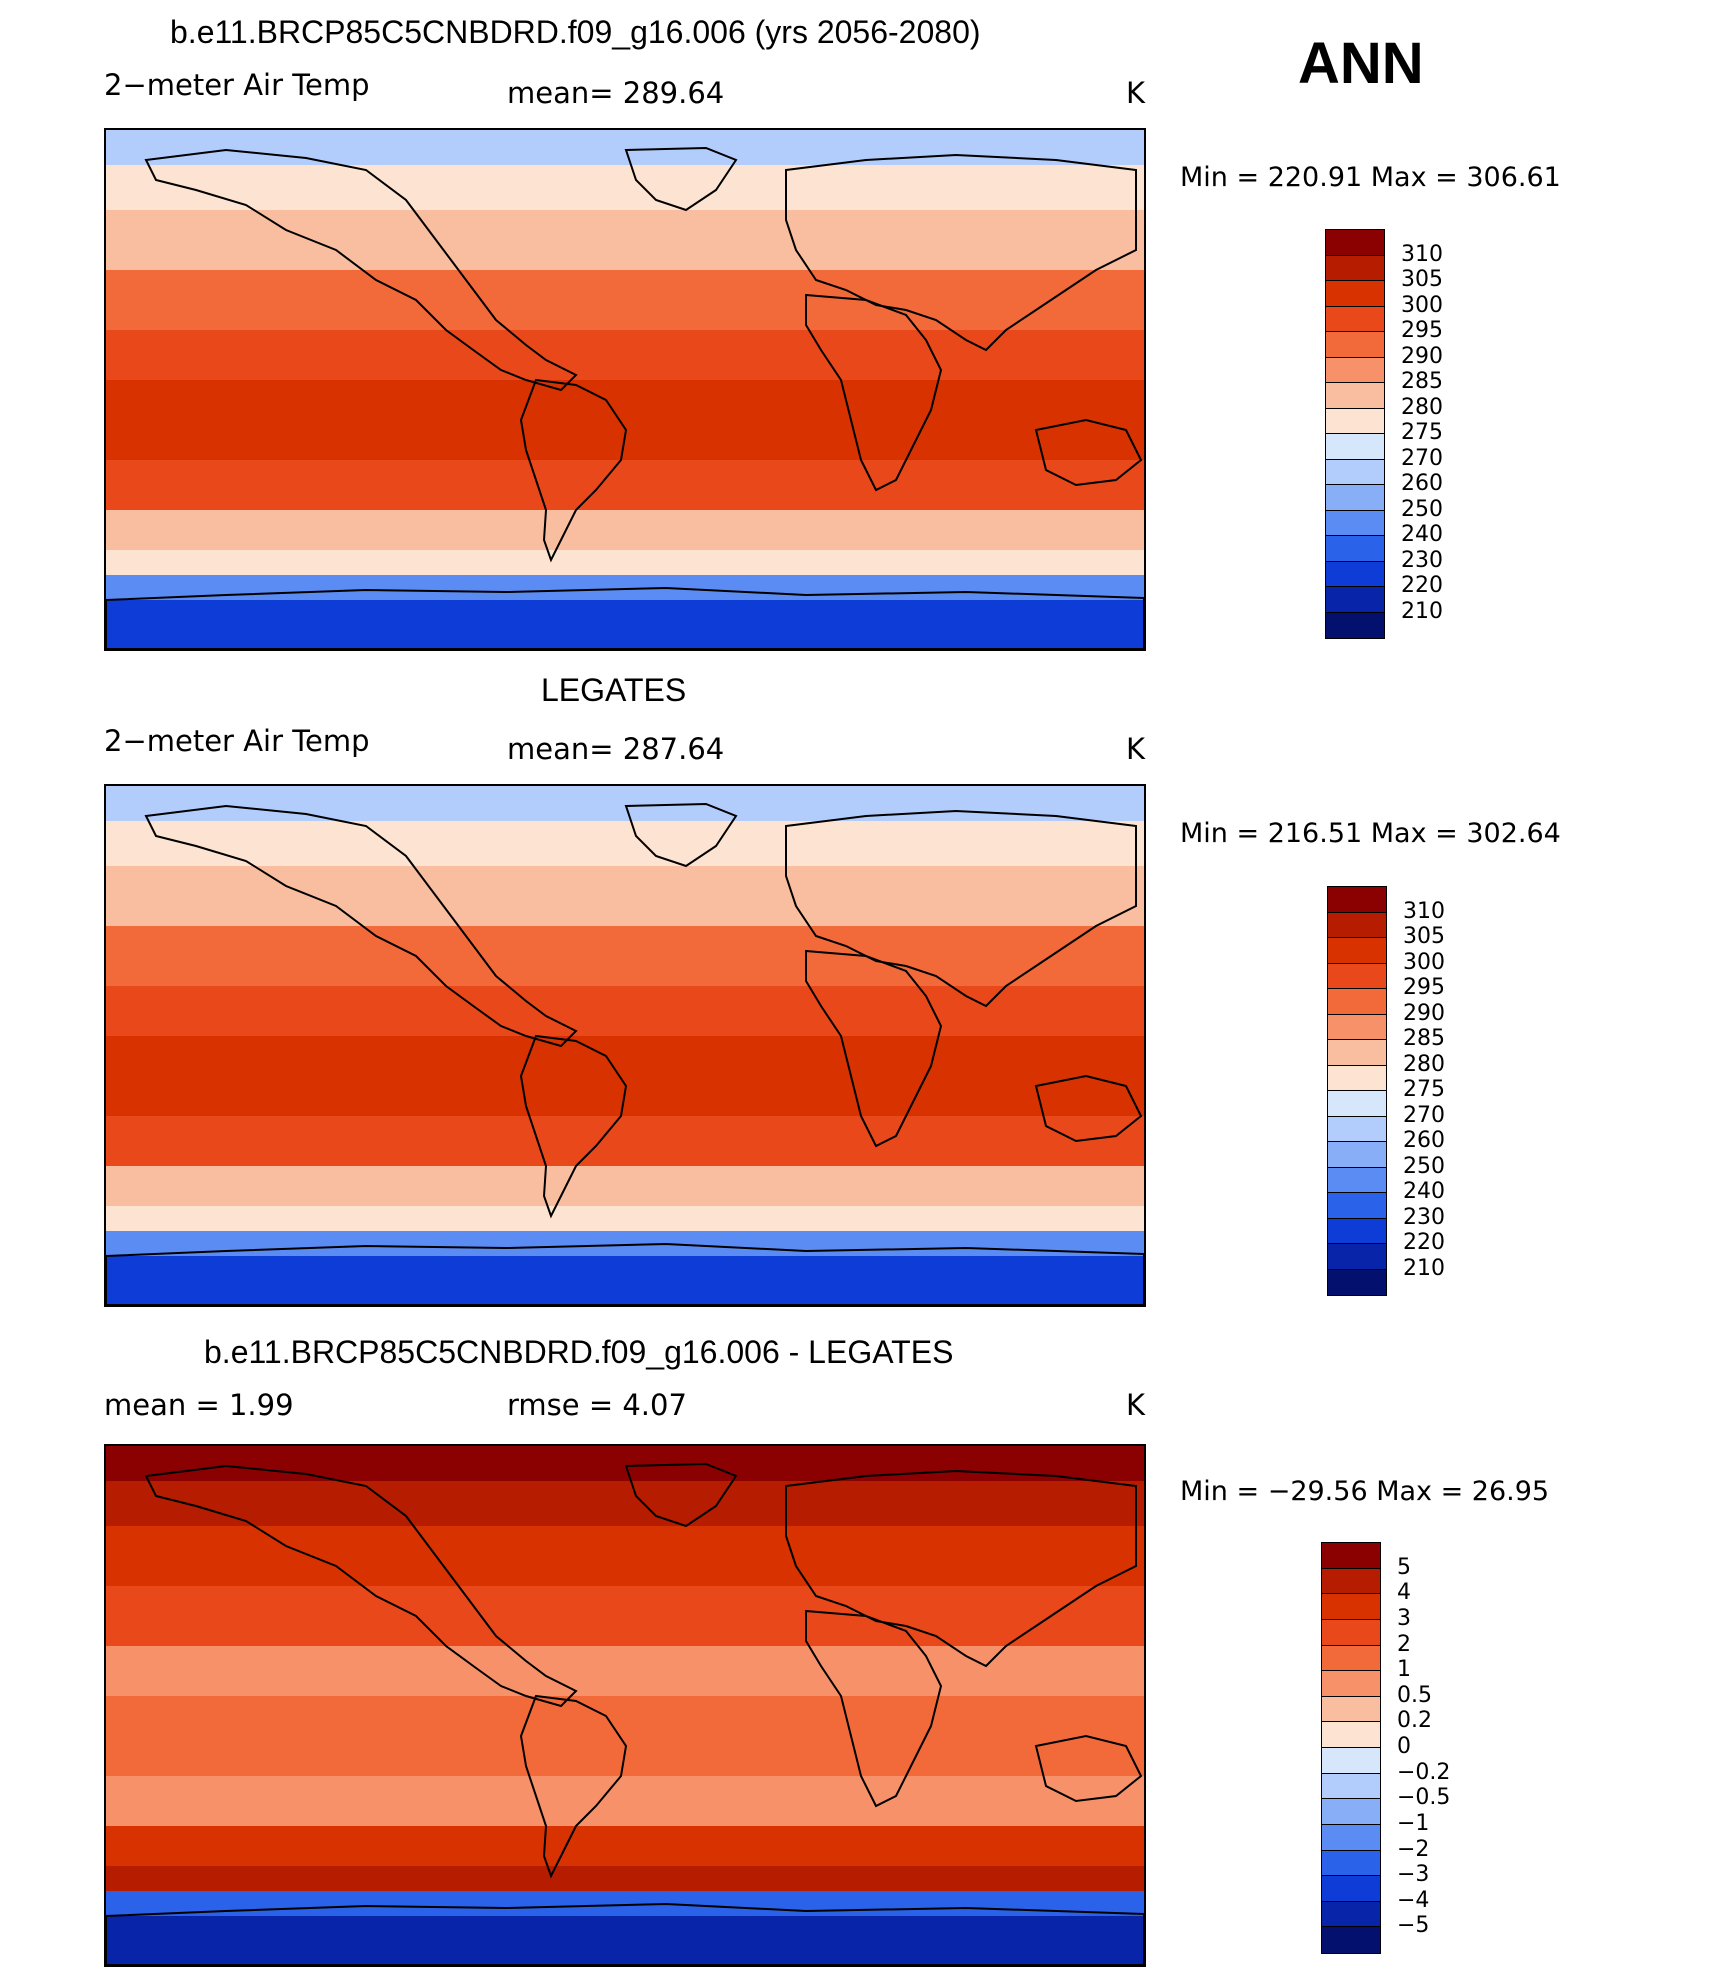  I want to click on panel3-colorbar, so click(1351, 1748).